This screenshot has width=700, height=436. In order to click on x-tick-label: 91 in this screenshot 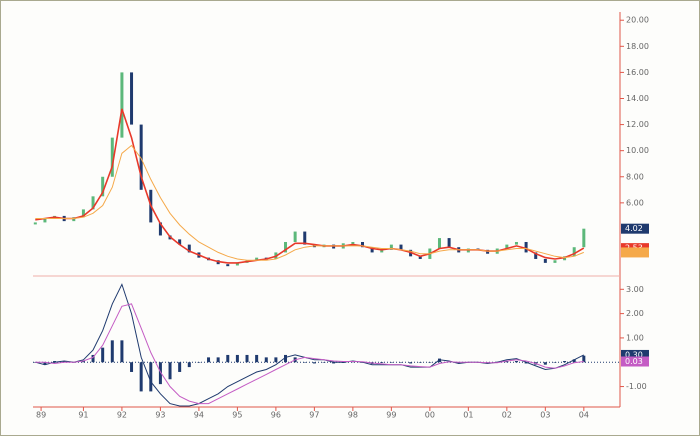, I will do `click(83, 415)`.